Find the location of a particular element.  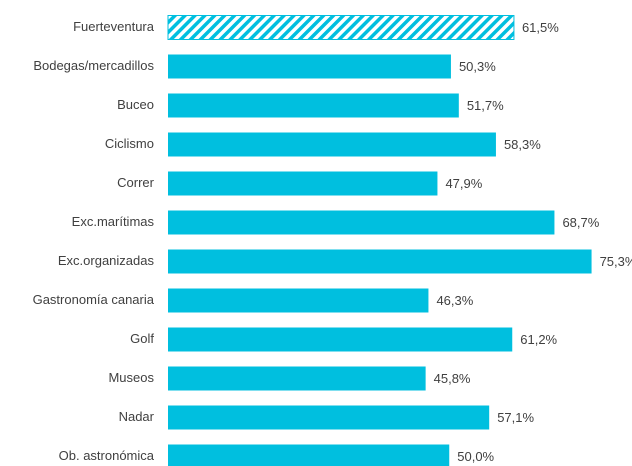

value-label: 68,7% is located at coordinates (580, 222).